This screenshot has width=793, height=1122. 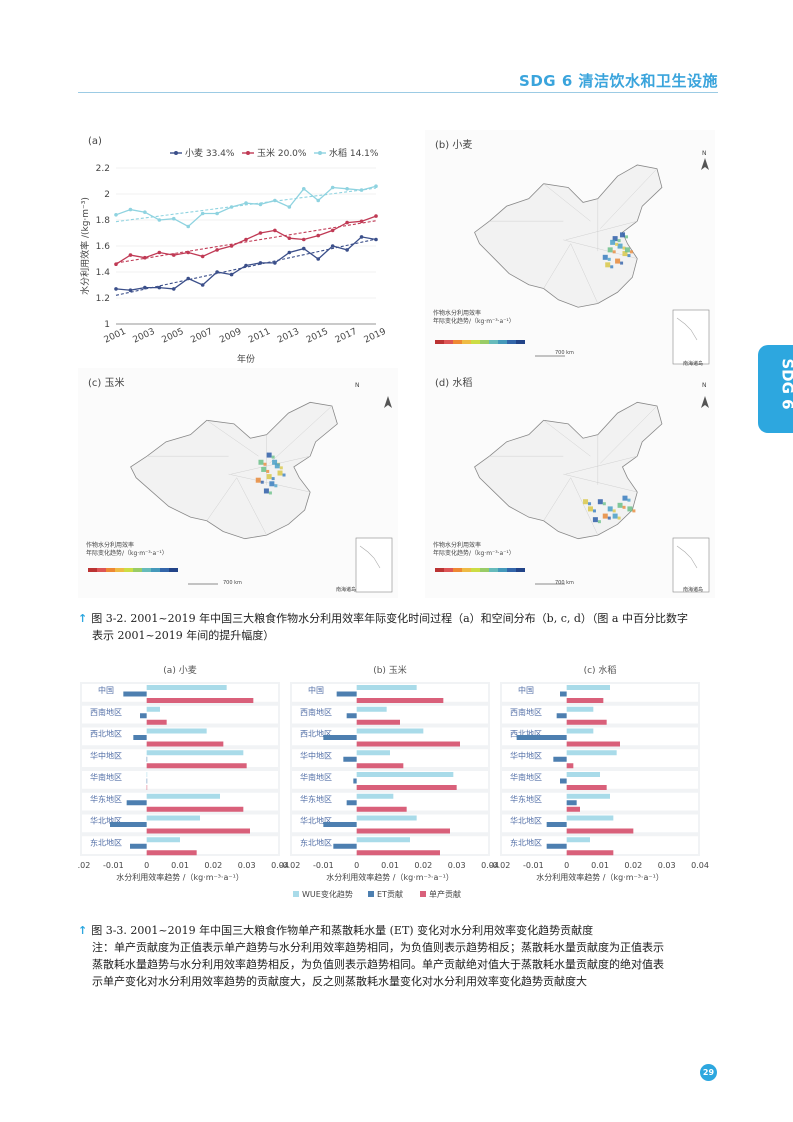 I want to click on bar-x-tick-label: 0.01, so click(x=600, y=865).